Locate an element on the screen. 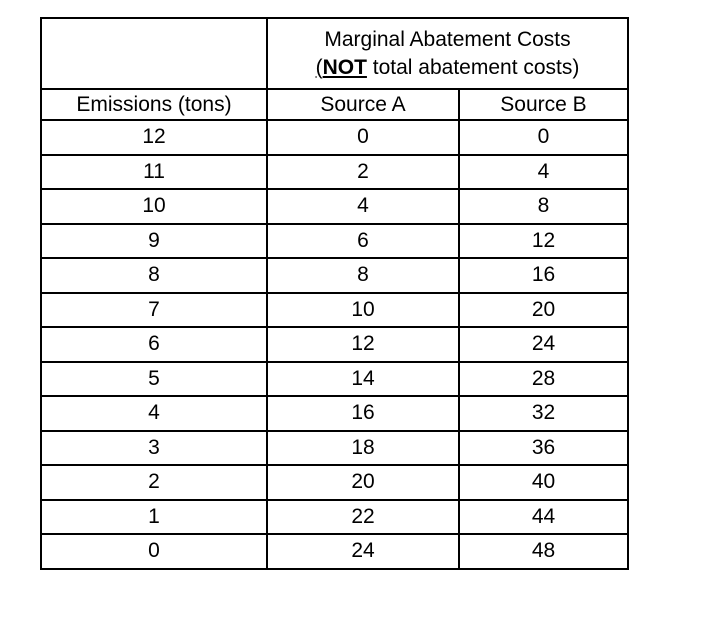 The width and height of the screenshot is (706, 620). cell-source_a: 22 is located at coordinates (363, 516).